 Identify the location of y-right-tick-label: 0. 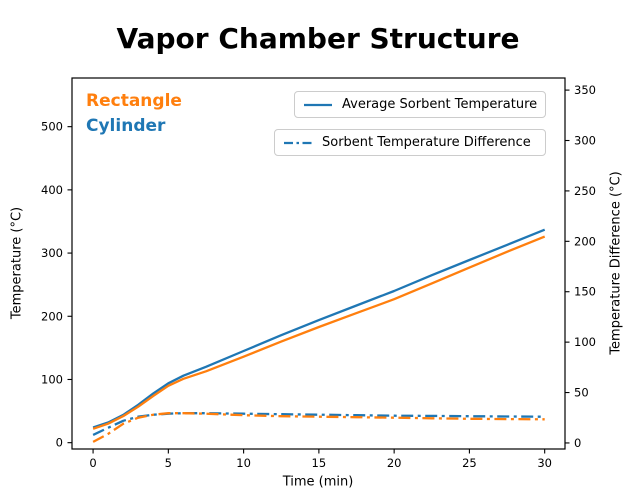
(577, 443).